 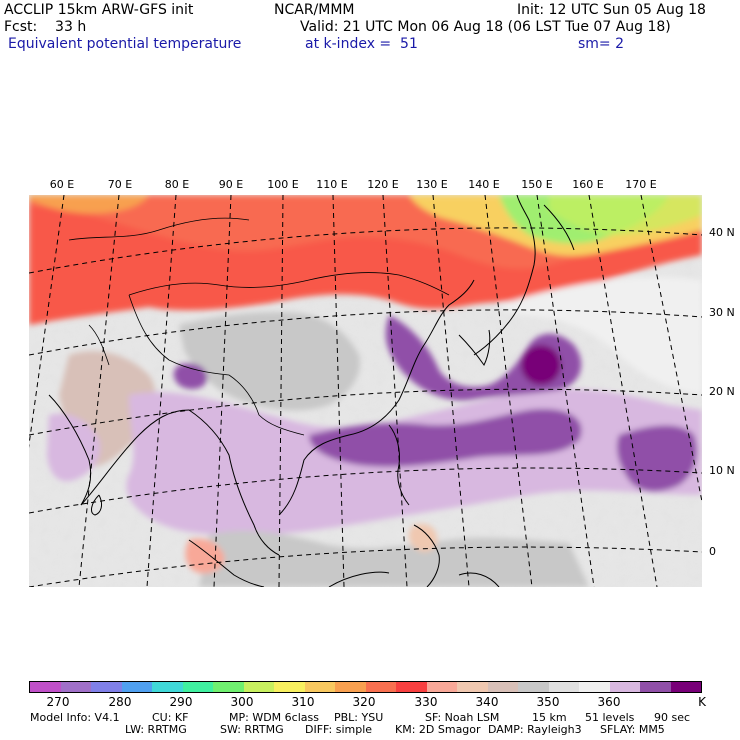 What do you see at coordinates (231, 184) in the screenshot?
I see `lon-label: 90 E` at bounding box center [231, 184].